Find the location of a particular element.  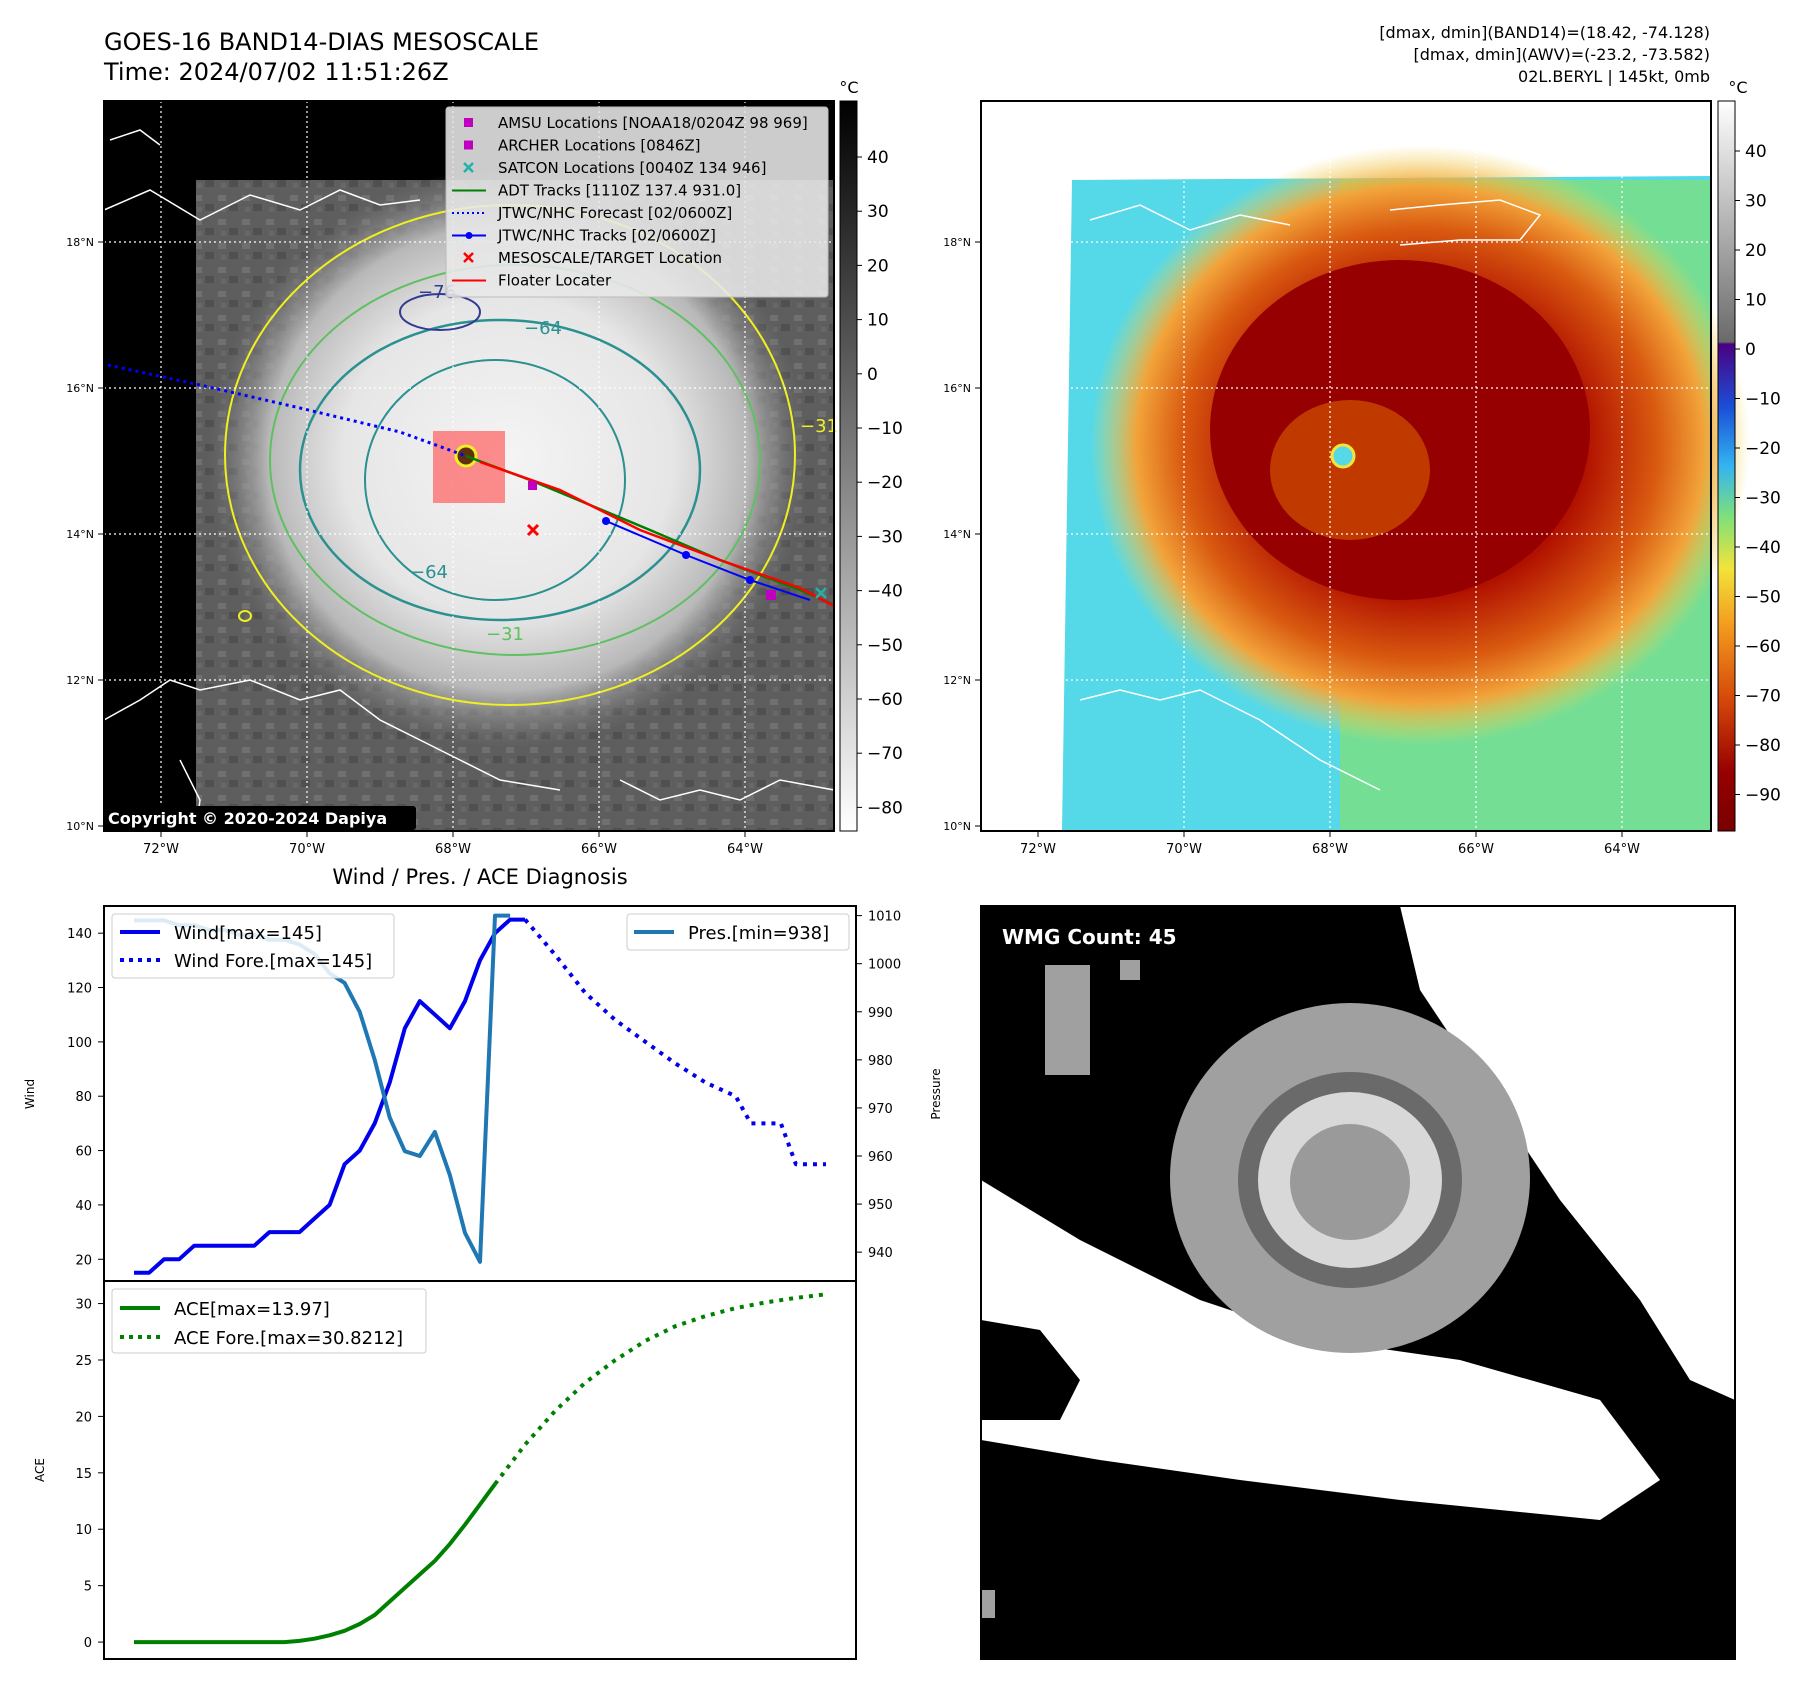

ir-colorbar-gradient is located at coordinates (848, 466).